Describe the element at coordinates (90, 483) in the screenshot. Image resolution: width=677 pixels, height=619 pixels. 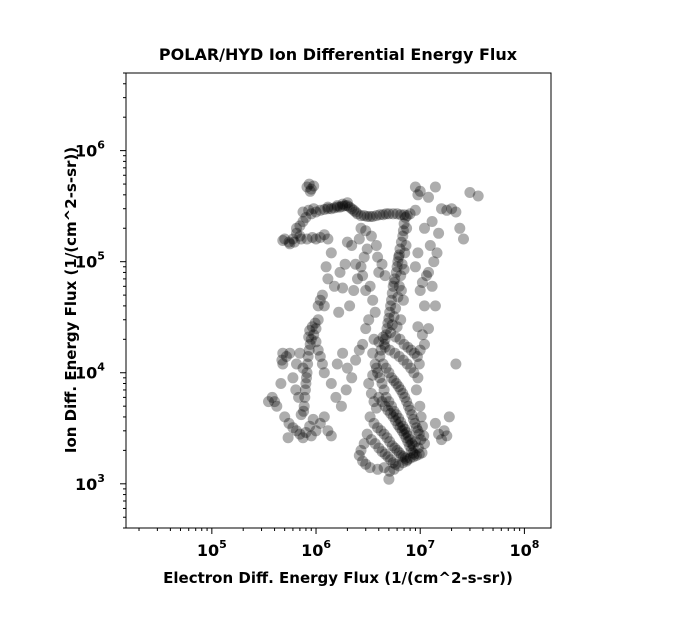
I see `y-tick-label: 103` at that location.